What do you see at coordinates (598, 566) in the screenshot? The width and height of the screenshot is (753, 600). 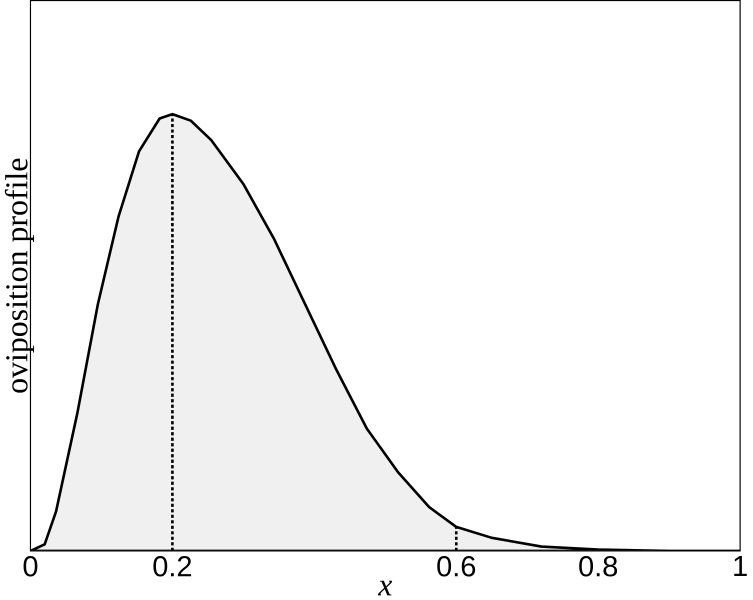 I see `x-tick-label: 0.8` at bounding box center [598, 566].